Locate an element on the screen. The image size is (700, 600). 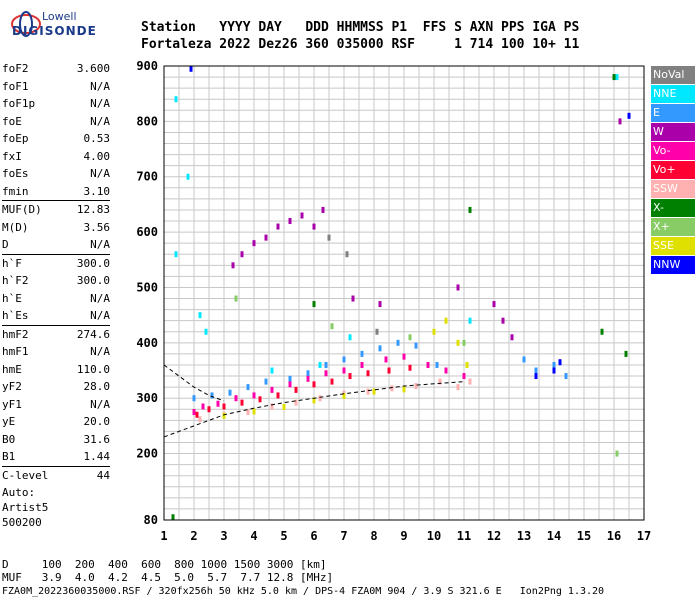
auto-label: Auto: is located at coordinates (19, 492).